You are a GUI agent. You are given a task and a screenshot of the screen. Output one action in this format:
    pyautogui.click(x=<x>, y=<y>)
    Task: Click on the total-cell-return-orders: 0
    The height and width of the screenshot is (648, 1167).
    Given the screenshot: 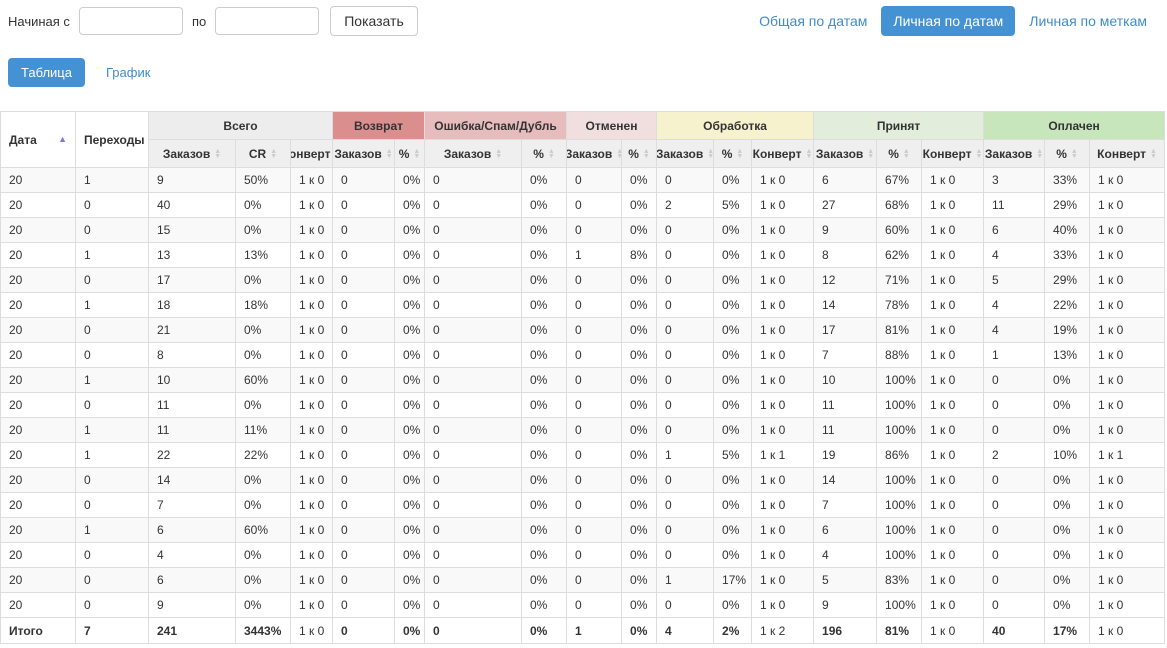 What is the action you would take?
    pyautogui.click(x=363, y=630)
    